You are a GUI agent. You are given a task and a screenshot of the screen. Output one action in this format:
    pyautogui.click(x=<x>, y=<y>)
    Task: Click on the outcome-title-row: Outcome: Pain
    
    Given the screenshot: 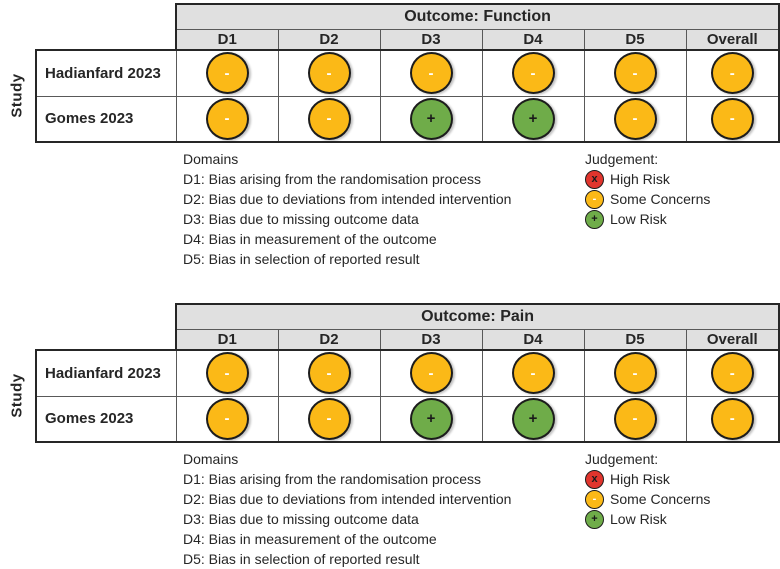 What is the action you would take?
    pyautogui.click(x=408, y=316)
    